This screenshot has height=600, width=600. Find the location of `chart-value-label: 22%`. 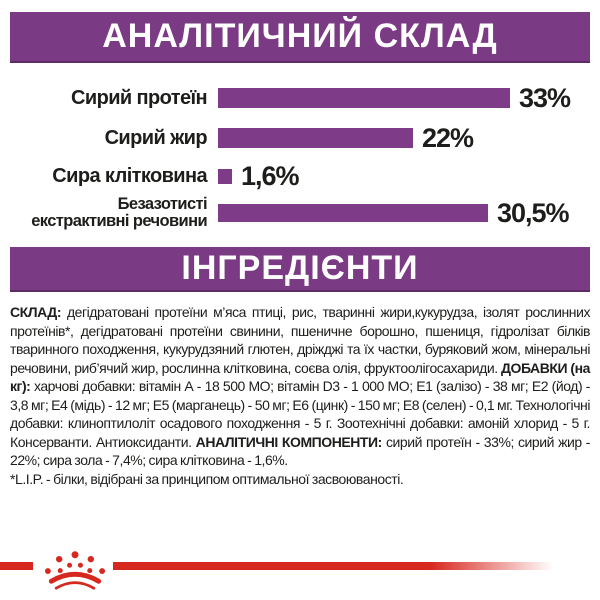

chart-value-label: 22% is located at coordinates (448, 137).